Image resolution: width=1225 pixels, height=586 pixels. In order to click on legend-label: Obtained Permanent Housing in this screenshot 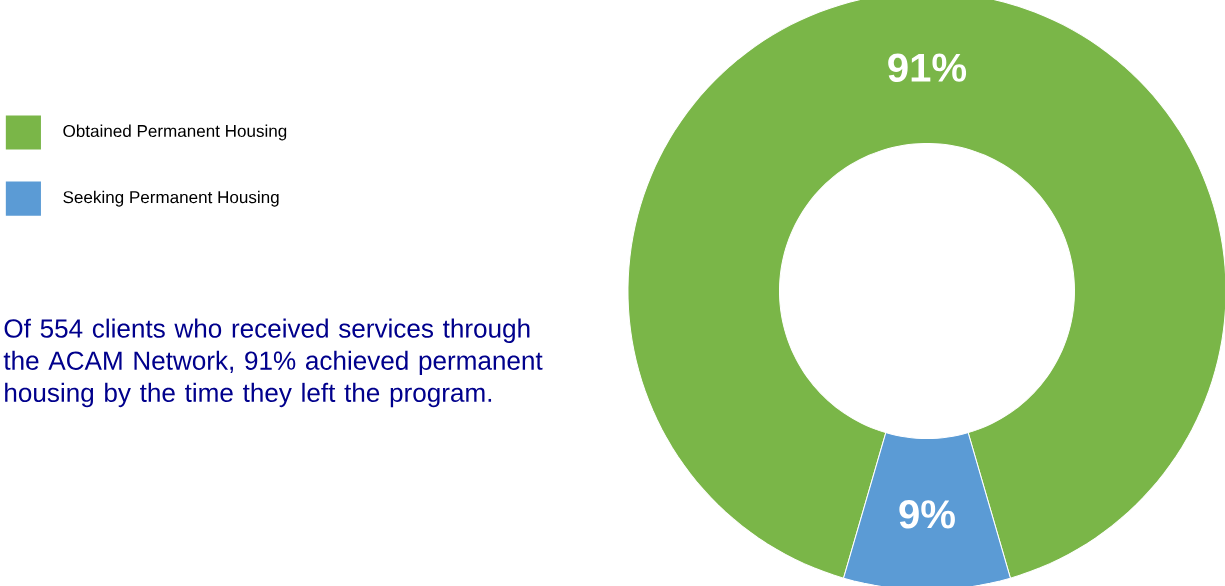, I will do `click(175, 132)`.